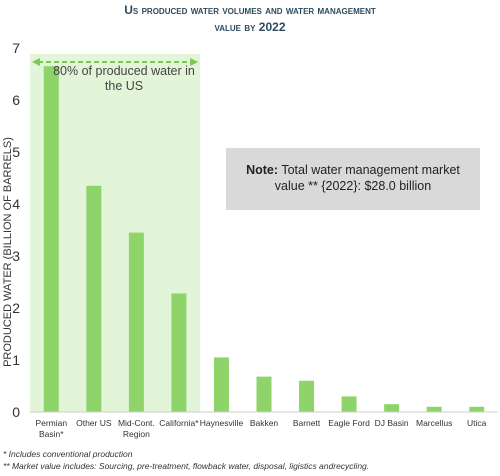  I want to click on x-tick-label: Mid-Cont. Region, so click(136, 428).